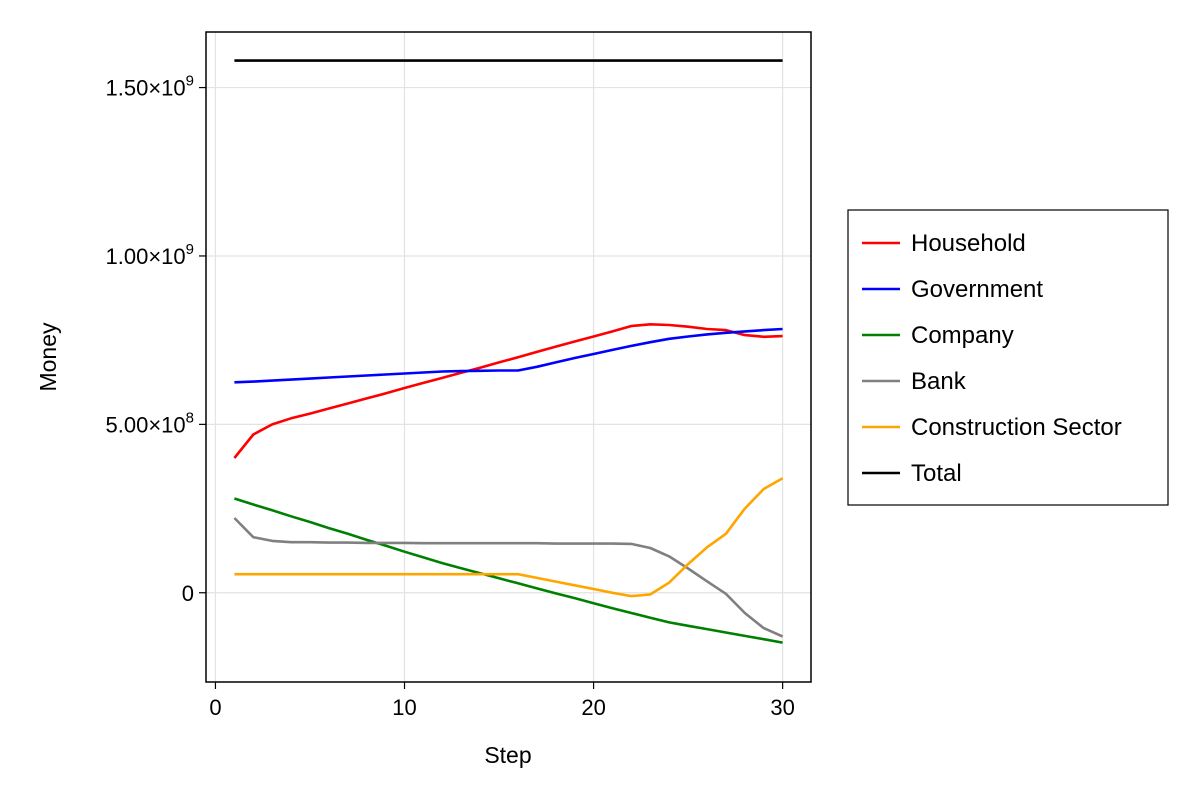 The image size is (1200, 800). What do you see at coordinates (507, 755) in the screenshot?
I see `x-axis-label: Step` at bounding box center [507, 755].